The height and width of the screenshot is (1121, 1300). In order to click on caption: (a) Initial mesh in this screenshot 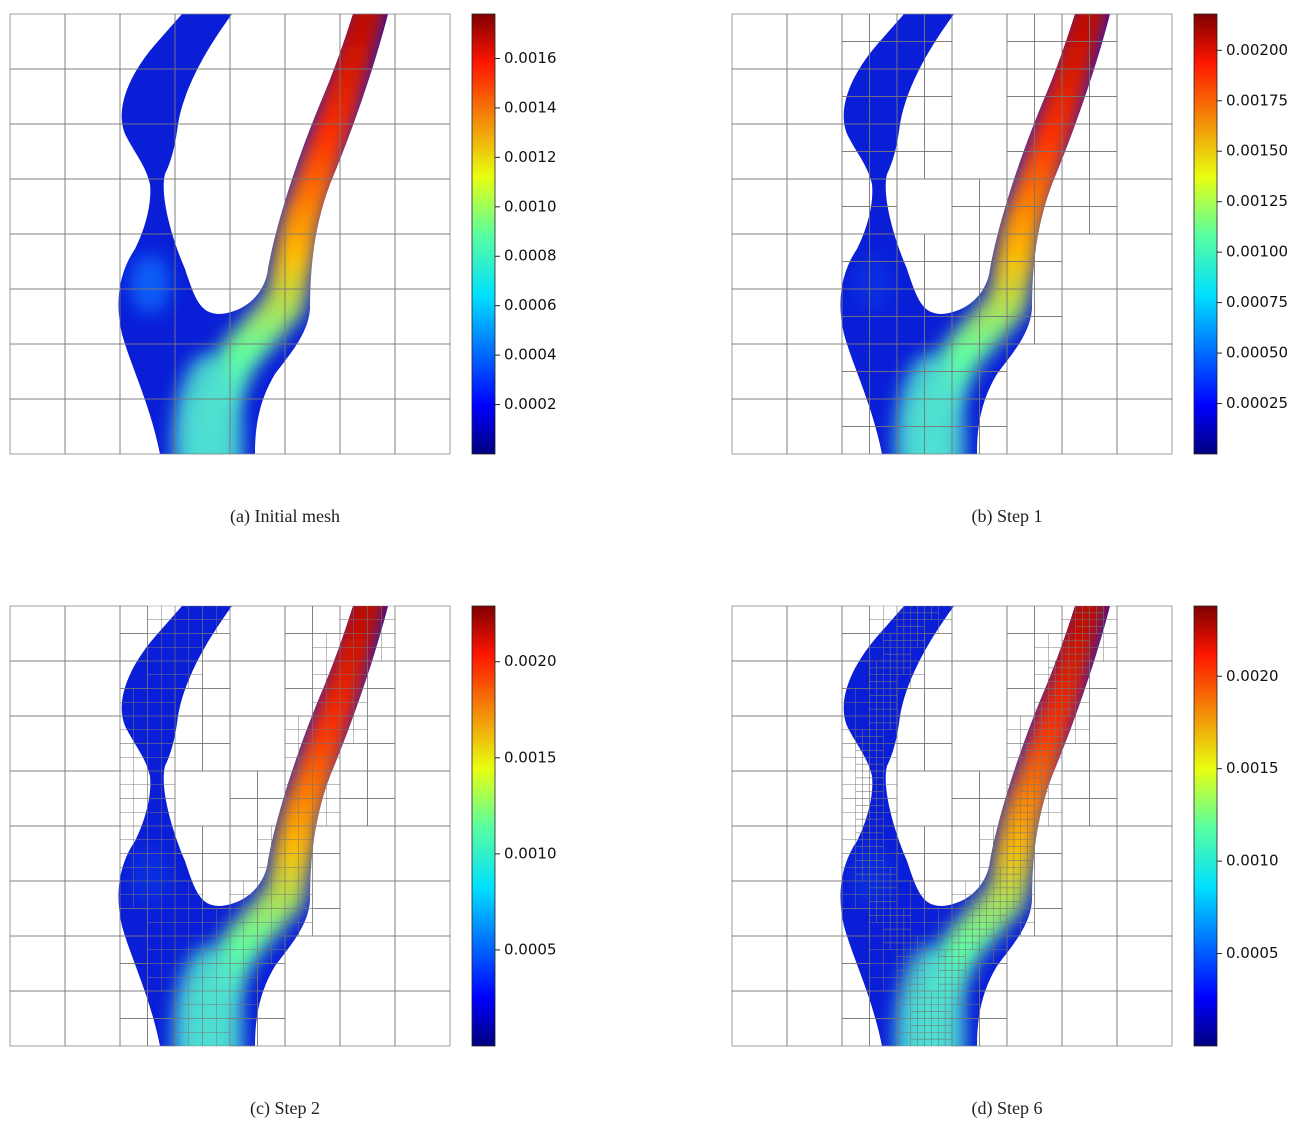, I will do `click(285, 516)`.